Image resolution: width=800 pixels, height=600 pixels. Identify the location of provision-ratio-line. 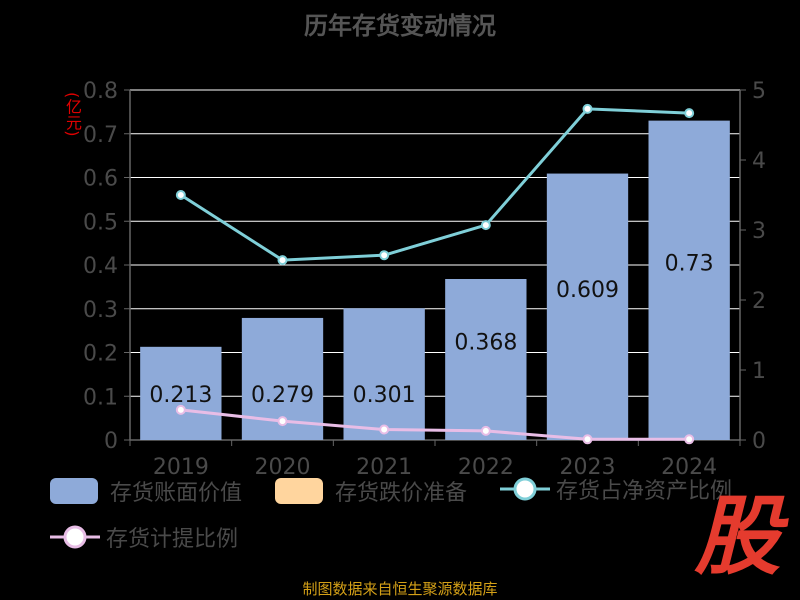
(435, 424).